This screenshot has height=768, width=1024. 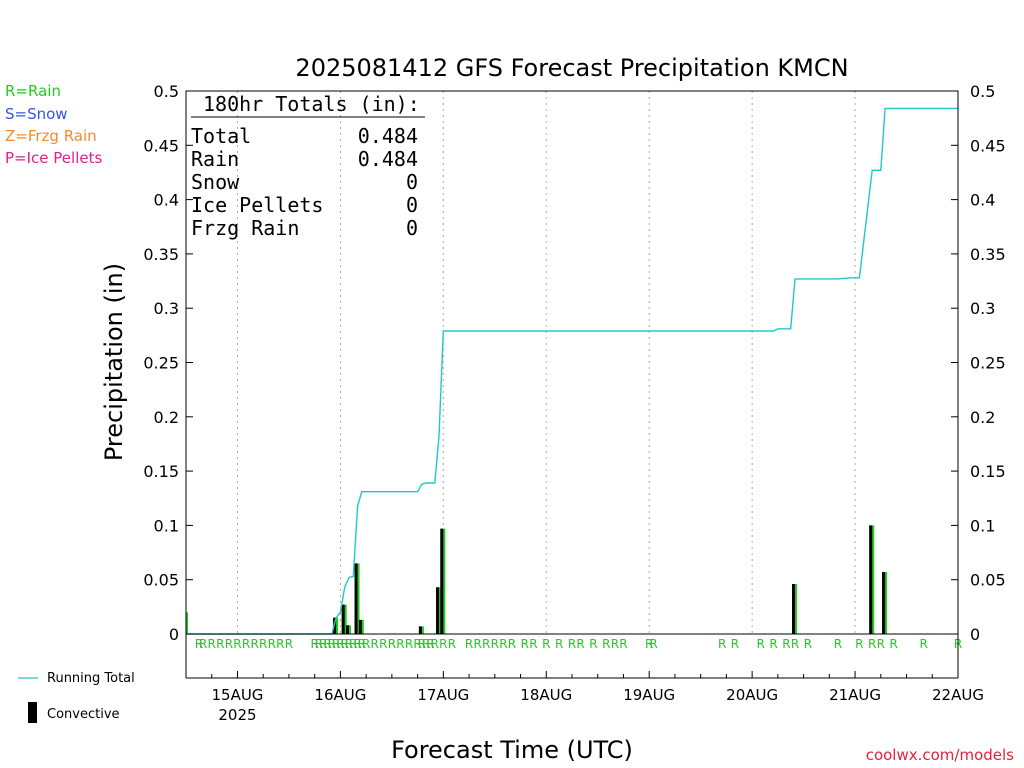 I want to click on legend-ice-pellets: P=Ice Pellets, so click(x=53, y=158).